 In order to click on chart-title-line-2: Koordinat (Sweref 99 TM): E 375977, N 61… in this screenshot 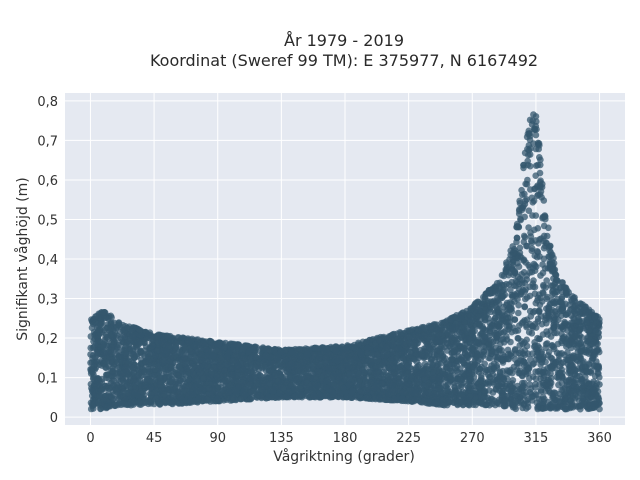, I will do `click(344, 60)`.